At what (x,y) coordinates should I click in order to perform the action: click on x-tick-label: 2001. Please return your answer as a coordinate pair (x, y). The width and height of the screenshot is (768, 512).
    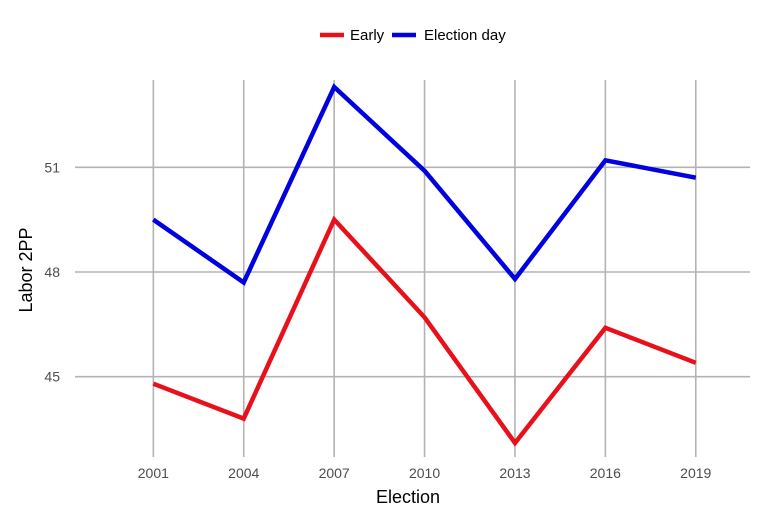
    Looking at the image, I should click on (153, 473).